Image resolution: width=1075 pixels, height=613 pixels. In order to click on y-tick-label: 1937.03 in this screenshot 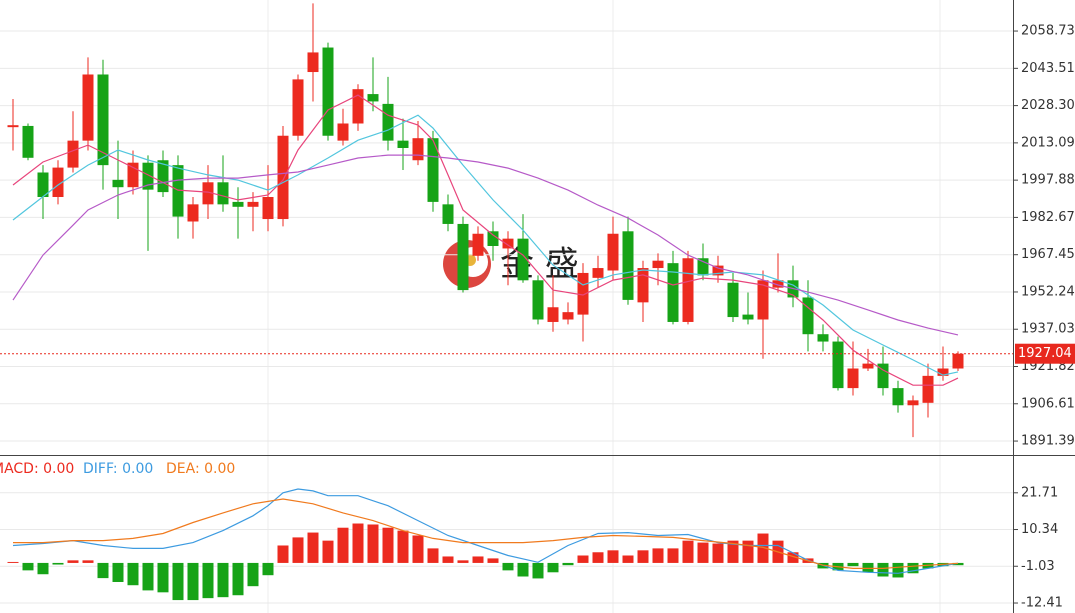, I will do `click(1048, 329)`.